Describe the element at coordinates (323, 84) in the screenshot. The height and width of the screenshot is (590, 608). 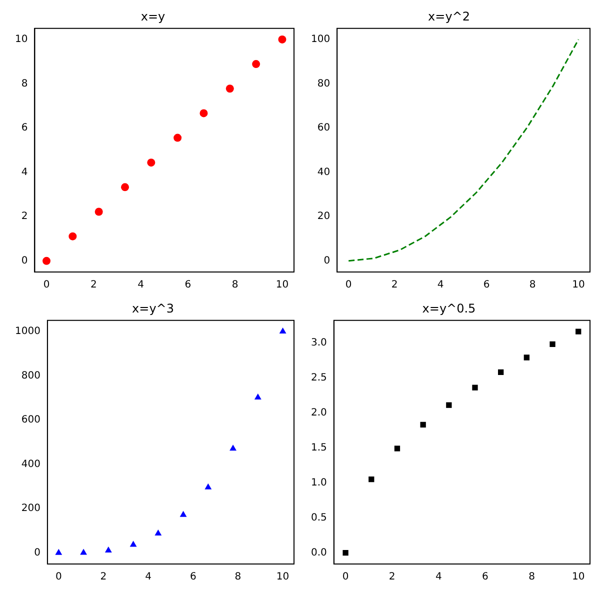
I see `y-tick-label: 80` at that location.